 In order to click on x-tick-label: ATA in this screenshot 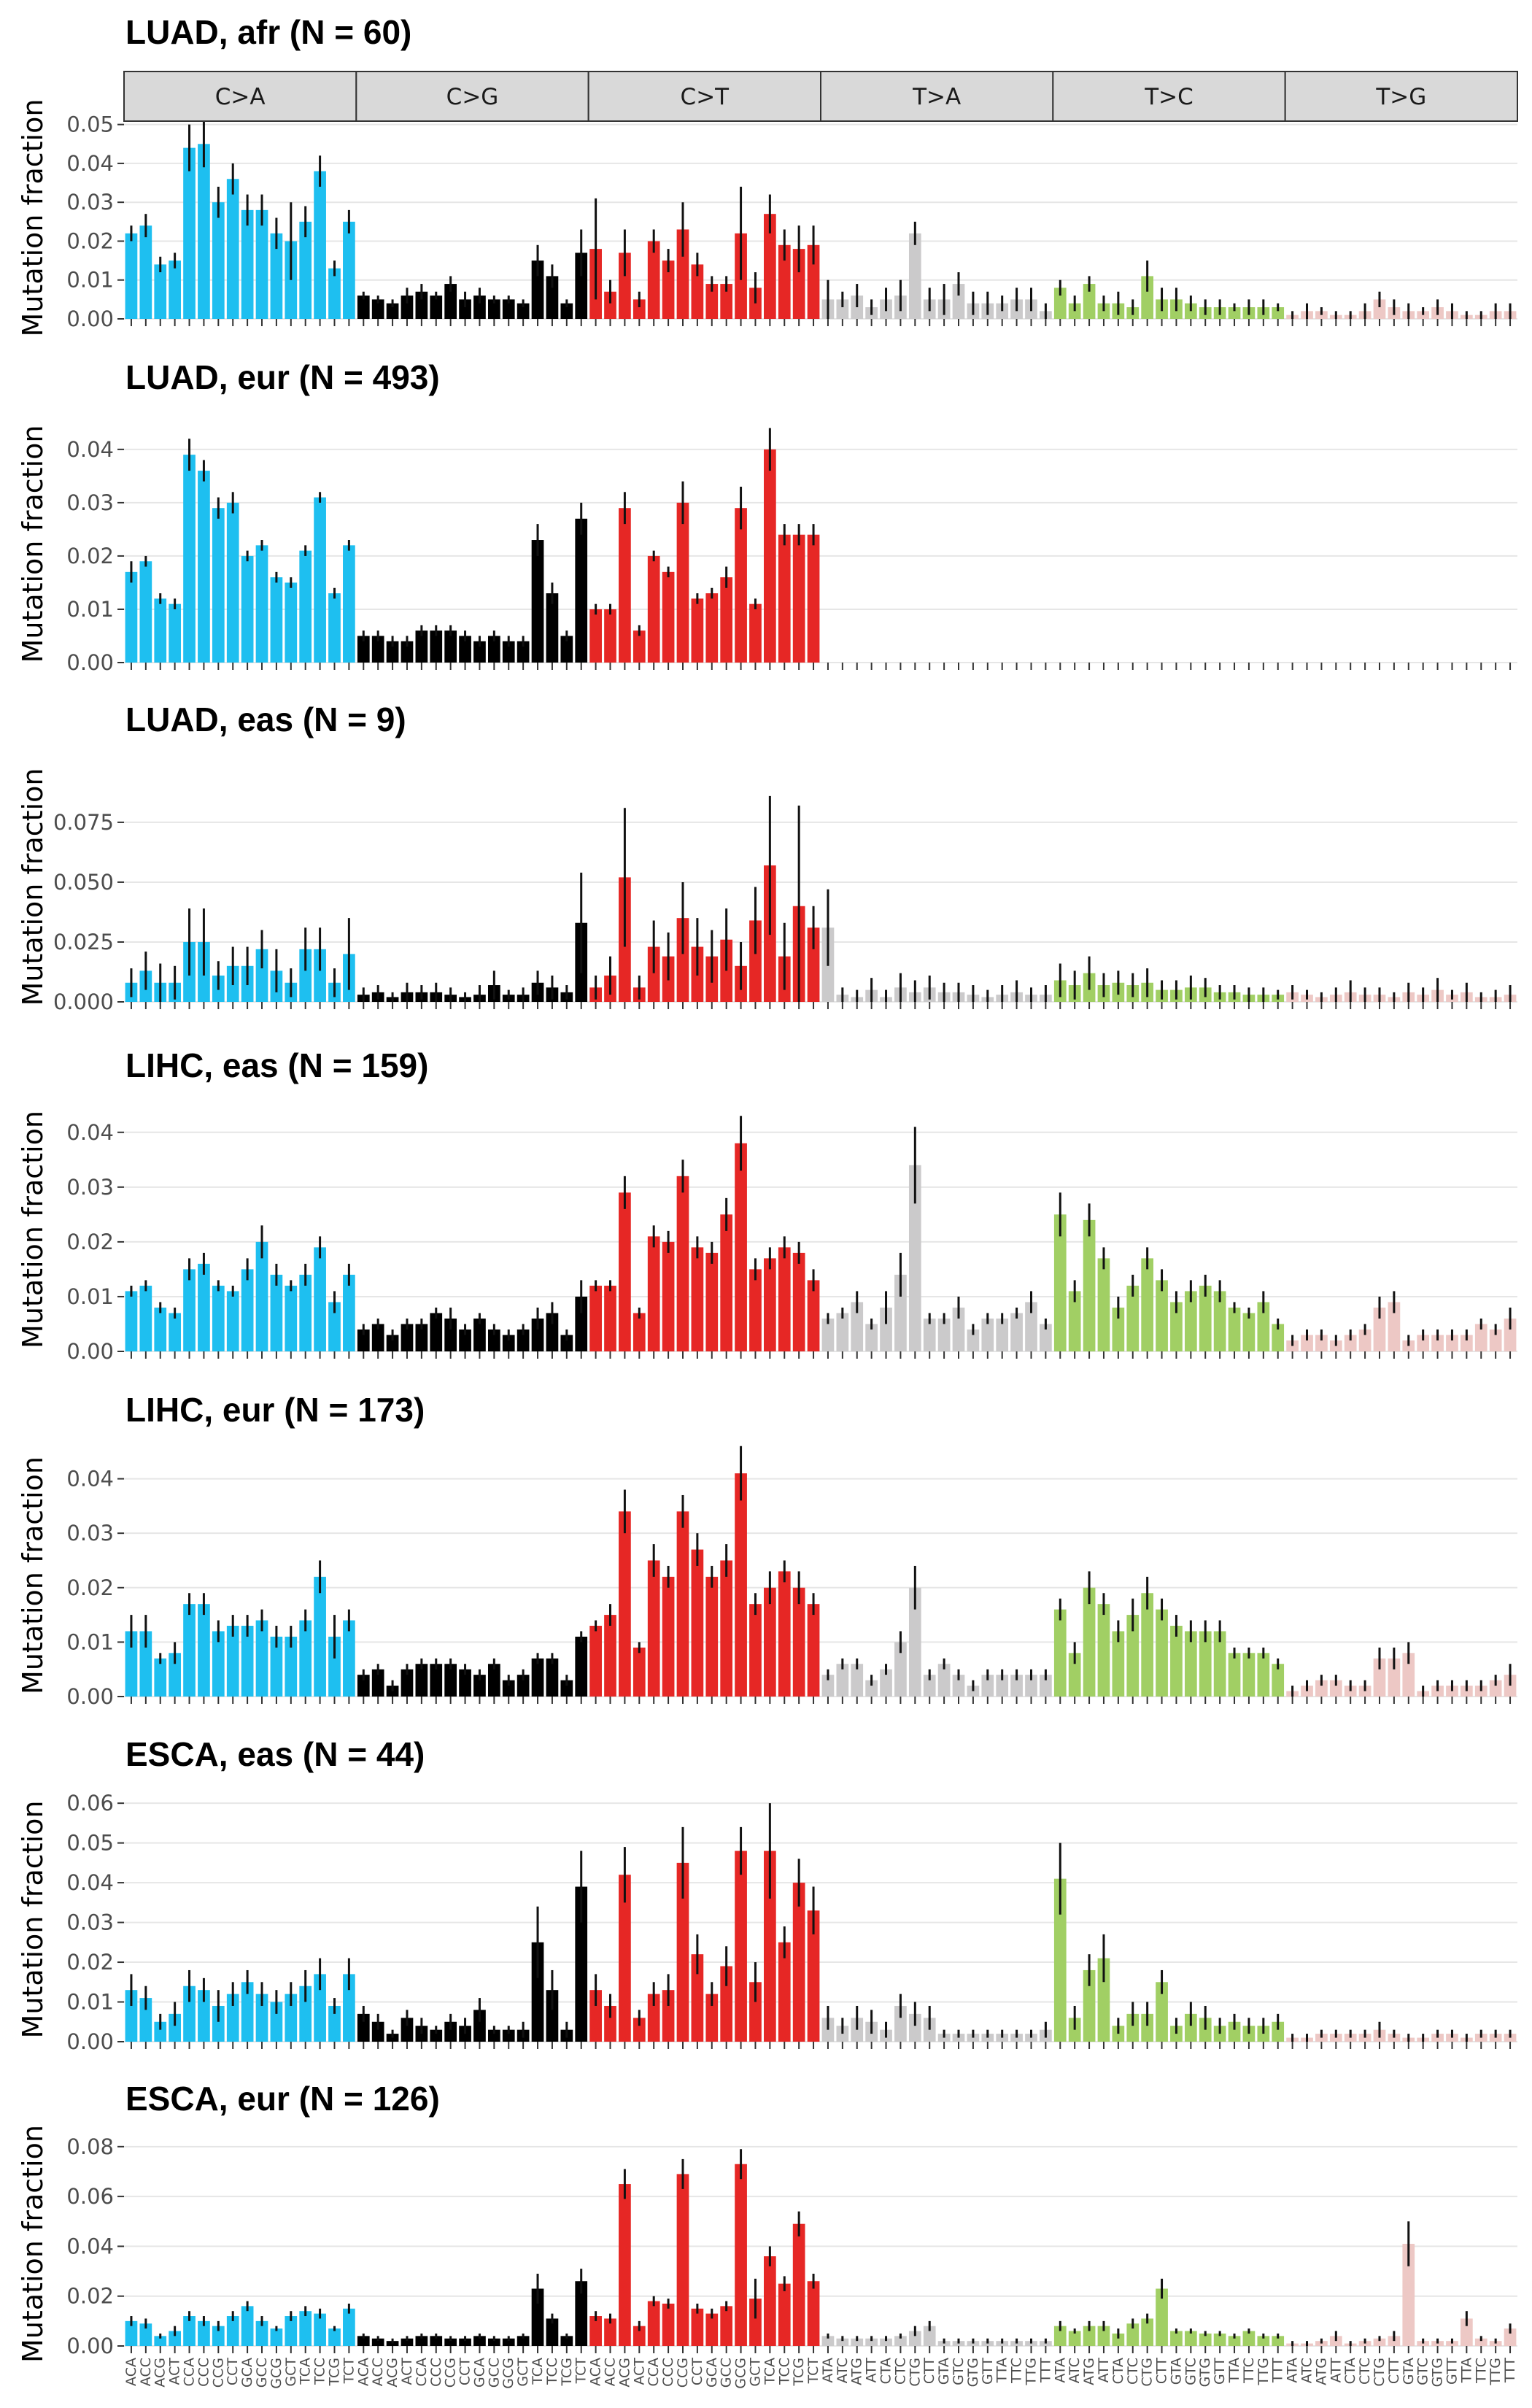, I will do `click(828, 2370)`.